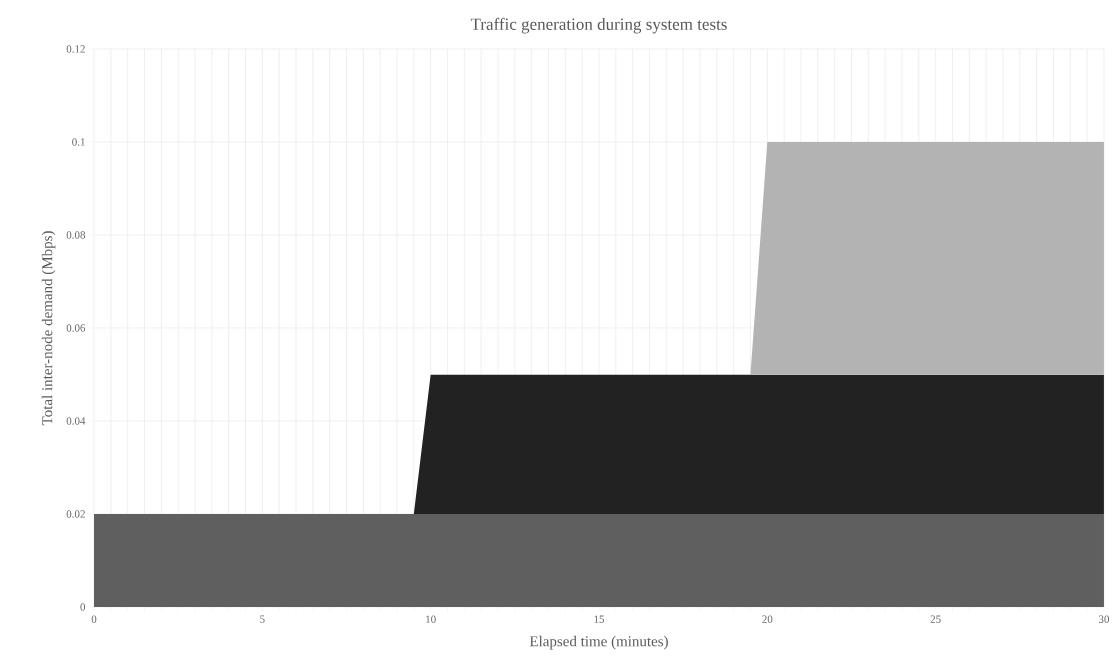 This screenshot has width=1119, height=671. Describe the element at coordinates (83, 607) in the screenshot. I see `y-tick-label: 0` at that location.